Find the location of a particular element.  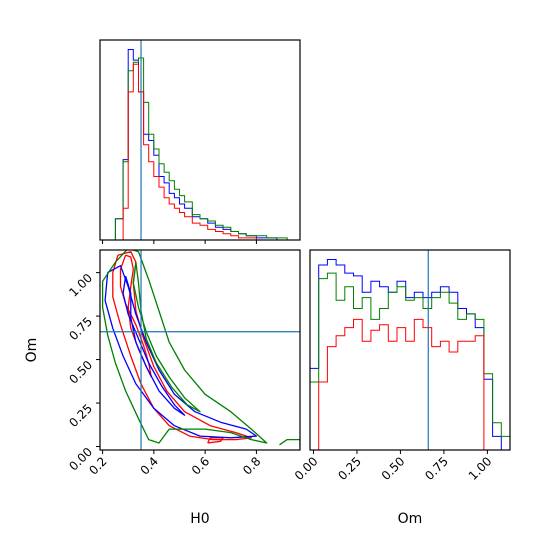

h0-histogram-frame is located at coordinates (200, 140).